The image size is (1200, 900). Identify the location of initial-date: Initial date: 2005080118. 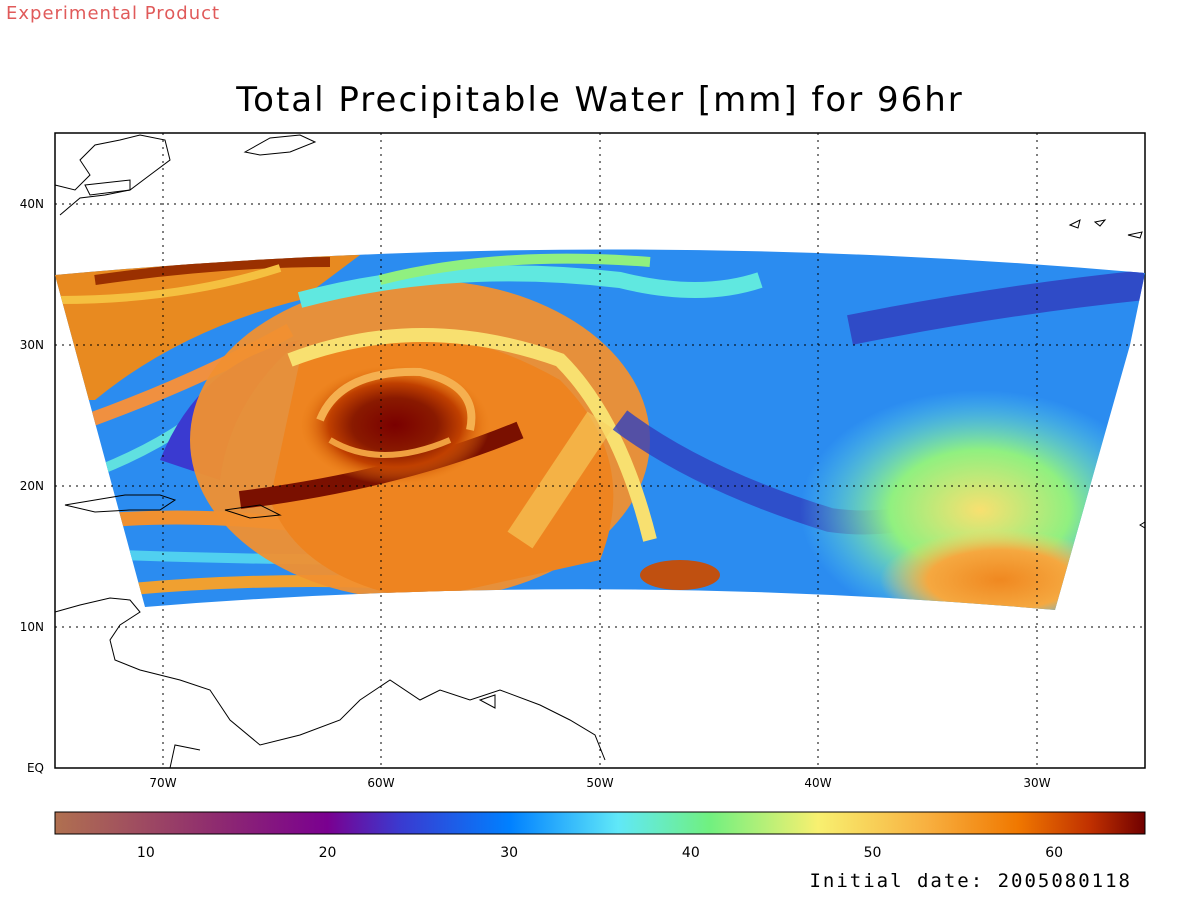
(970, 881).